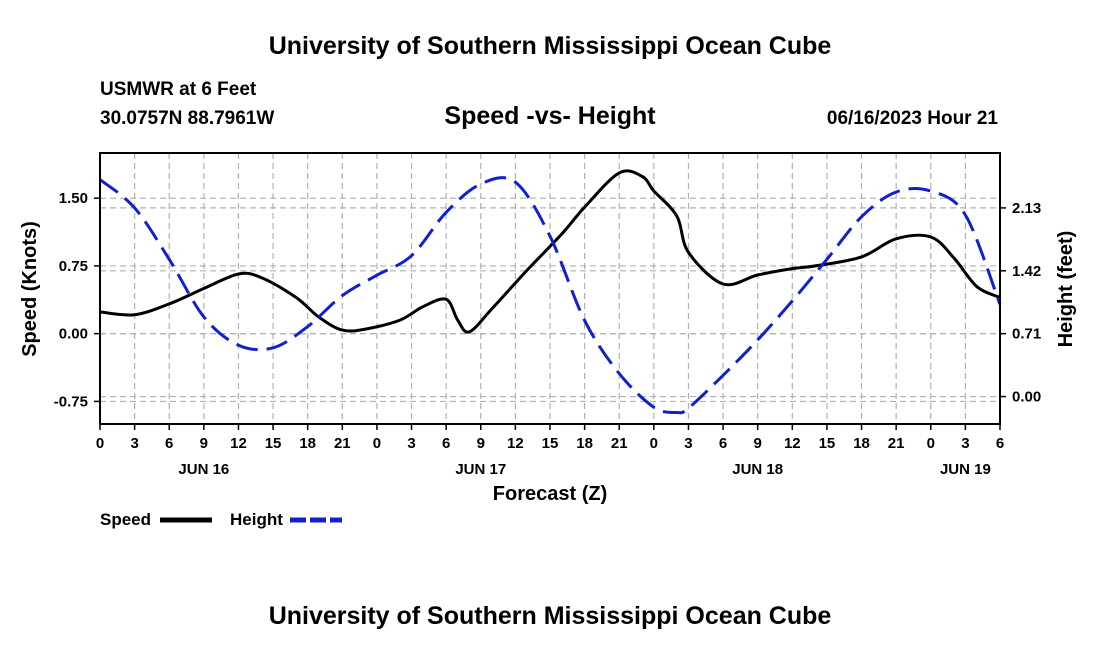 The height and width of the screenshot is (650, 1100). I want to click on x-axis-title: Forecast (Z), so click(550, 494).